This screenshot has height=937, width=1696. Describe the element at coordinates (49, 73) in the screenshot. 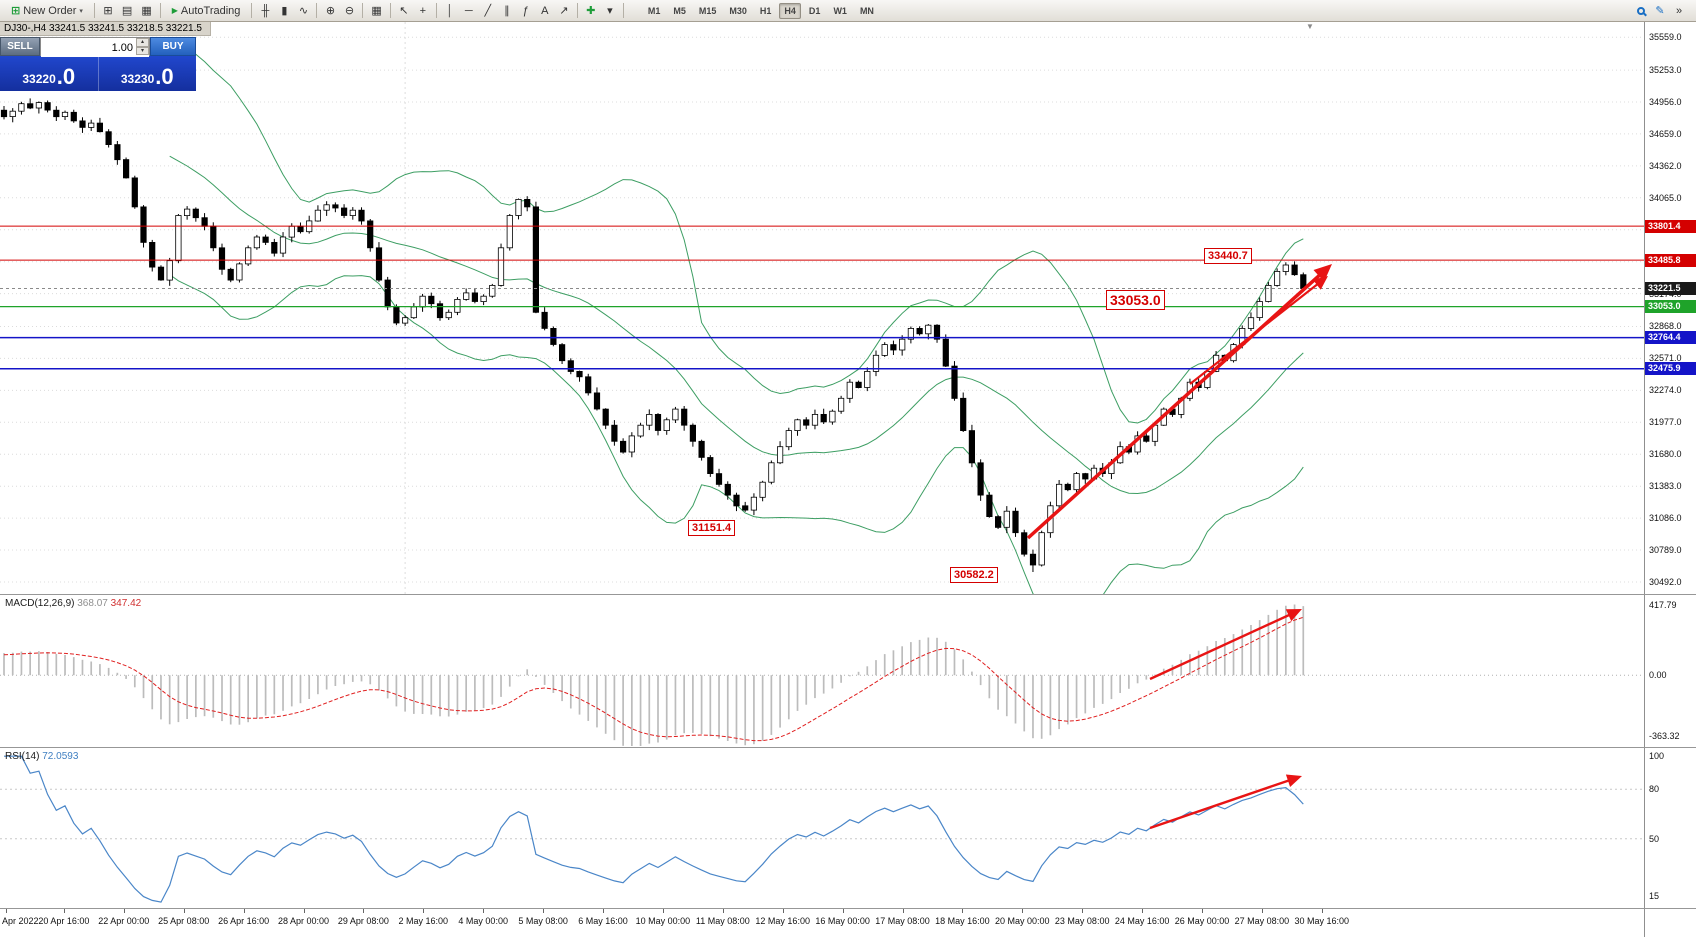

I see `sell-price: 33220 .0` at that location.